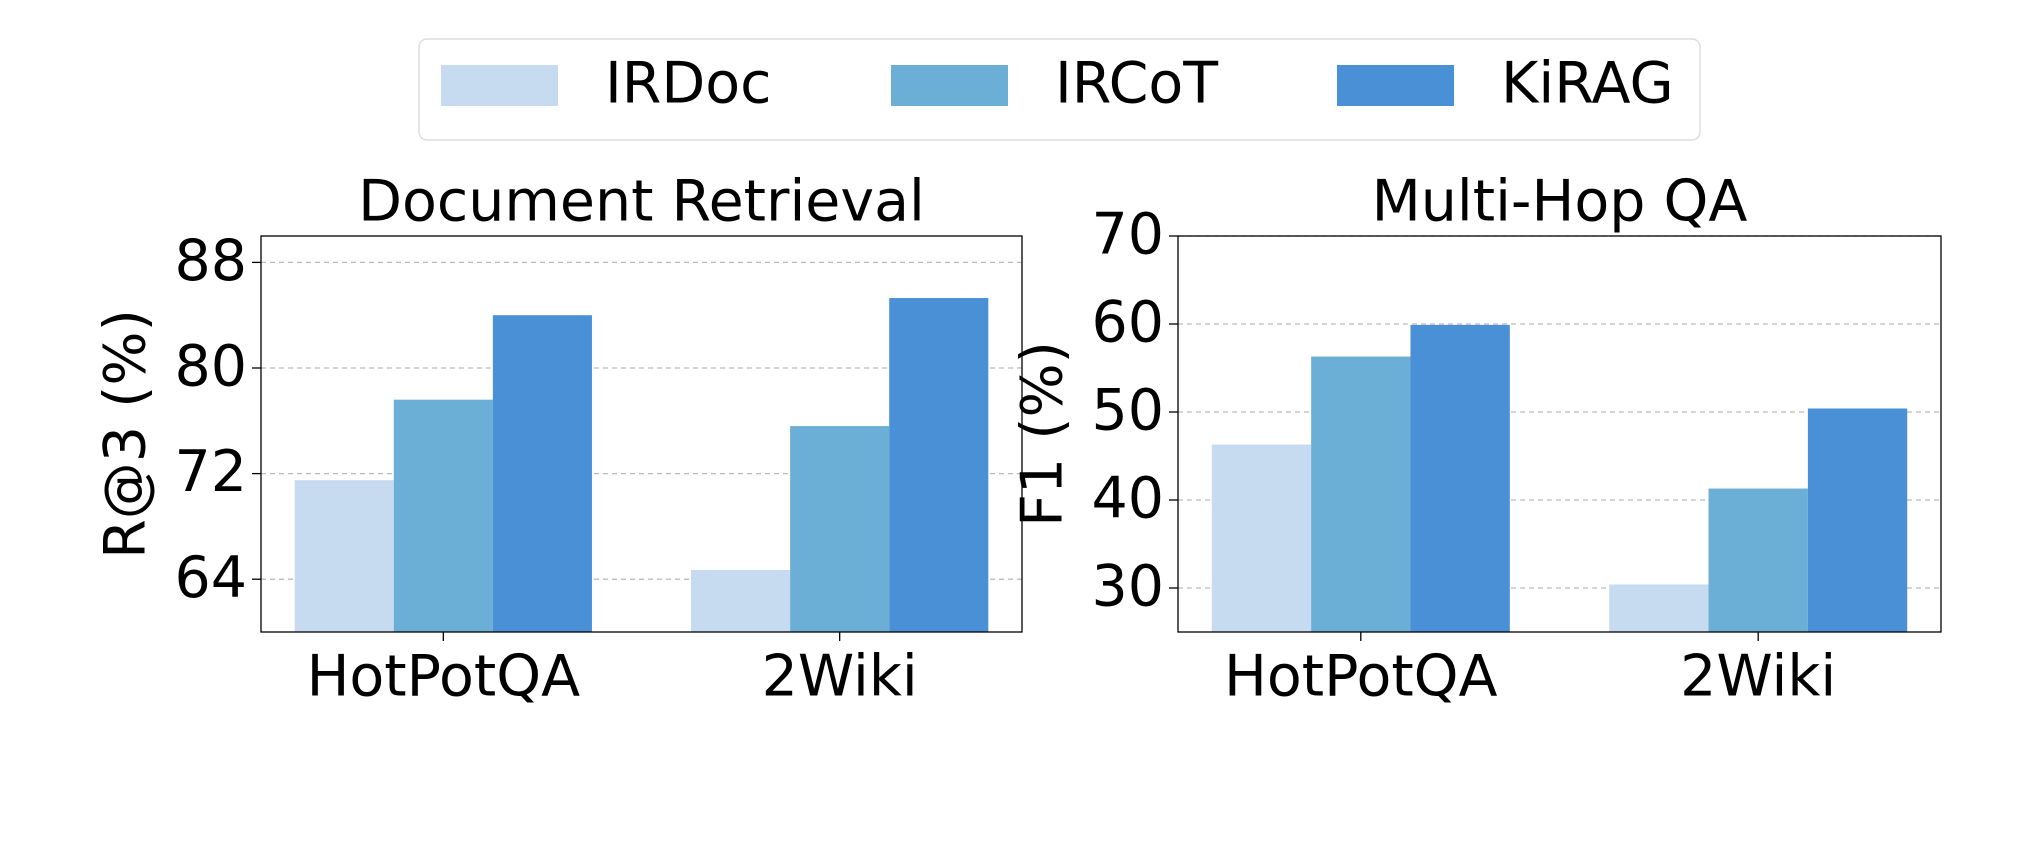 This screenshot has width=2025, height=842. What do you see at coordinates (1136, 84) in the screenshot?
I see `legend-label: IRCoT` at bounding box center [1136, 84].